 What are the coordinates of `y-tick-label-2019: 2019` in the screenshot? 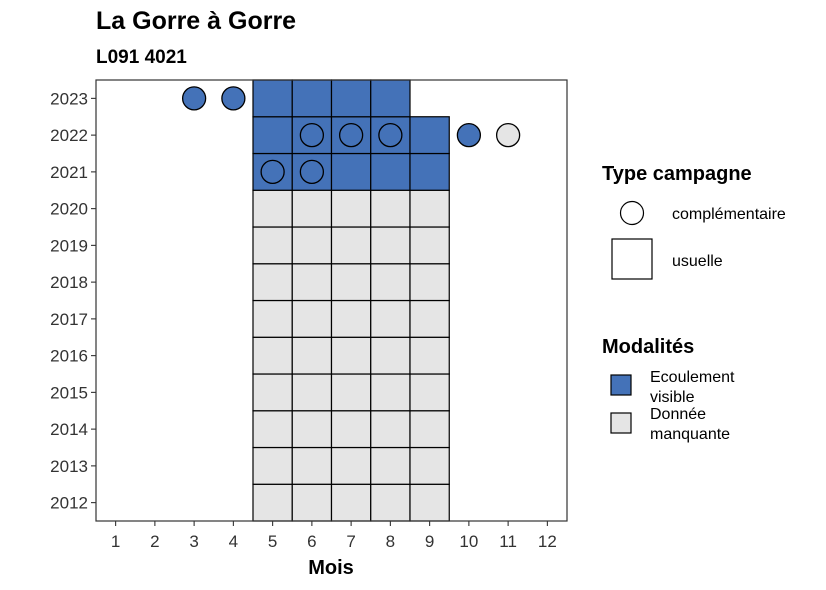 It's located at (69, 245).